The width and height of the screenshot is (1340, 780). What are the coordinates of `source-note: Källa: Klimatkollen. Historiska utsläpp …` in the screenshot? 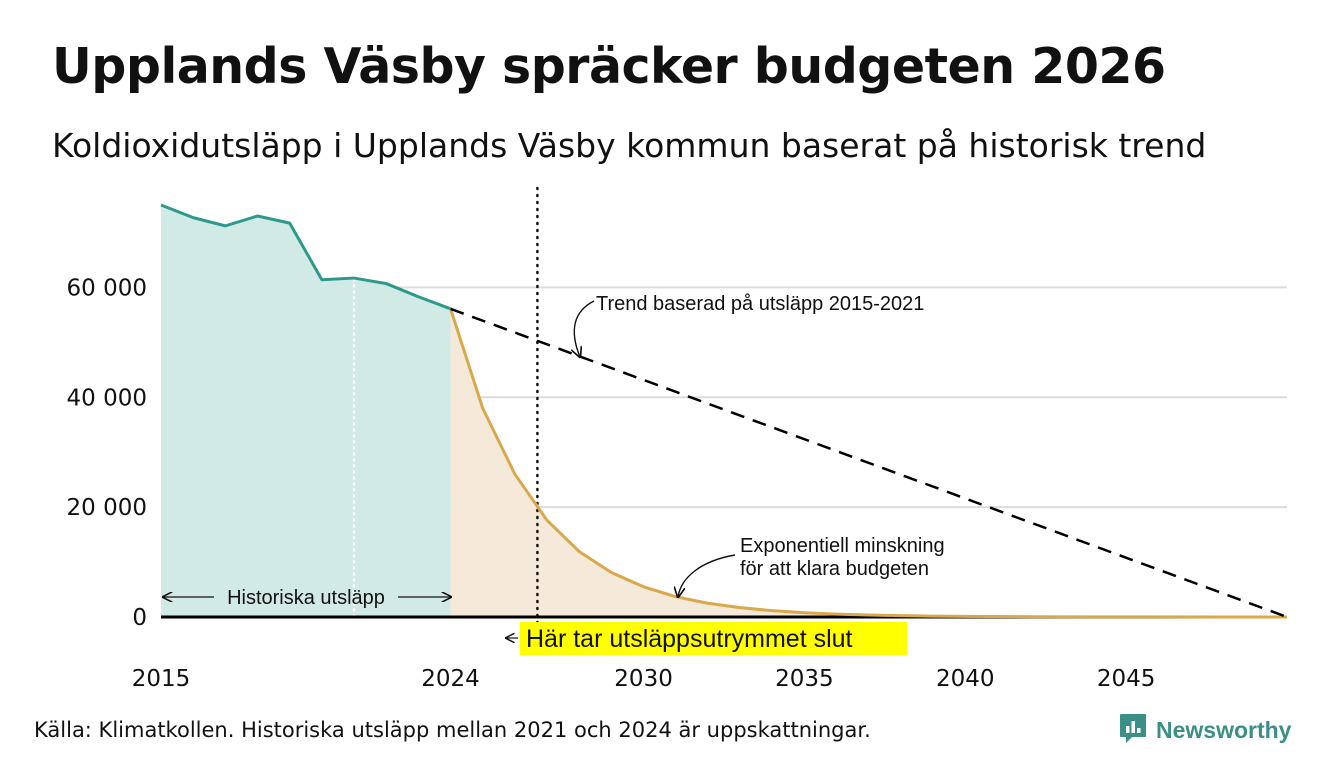 It's located at (452, 730).